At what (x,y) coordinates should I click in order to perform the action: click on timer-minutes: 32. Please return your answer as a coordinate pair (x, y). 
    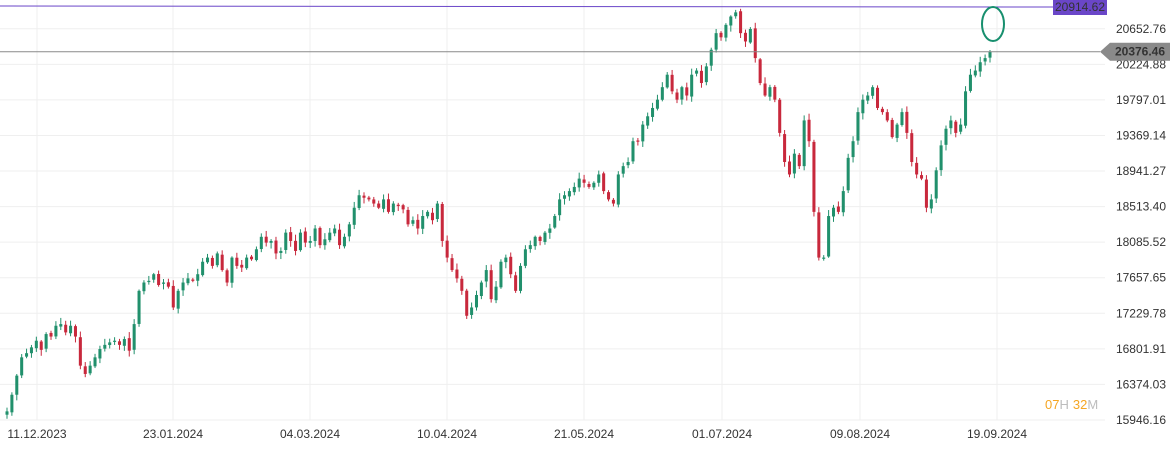
    Looking at the image, I should click on (1080, 404).